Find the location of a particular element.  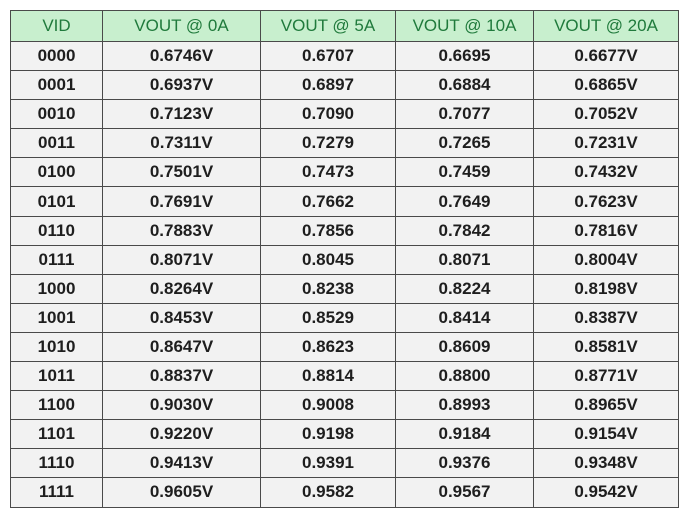

header-cell: VID is located at coordinates (56, 26).